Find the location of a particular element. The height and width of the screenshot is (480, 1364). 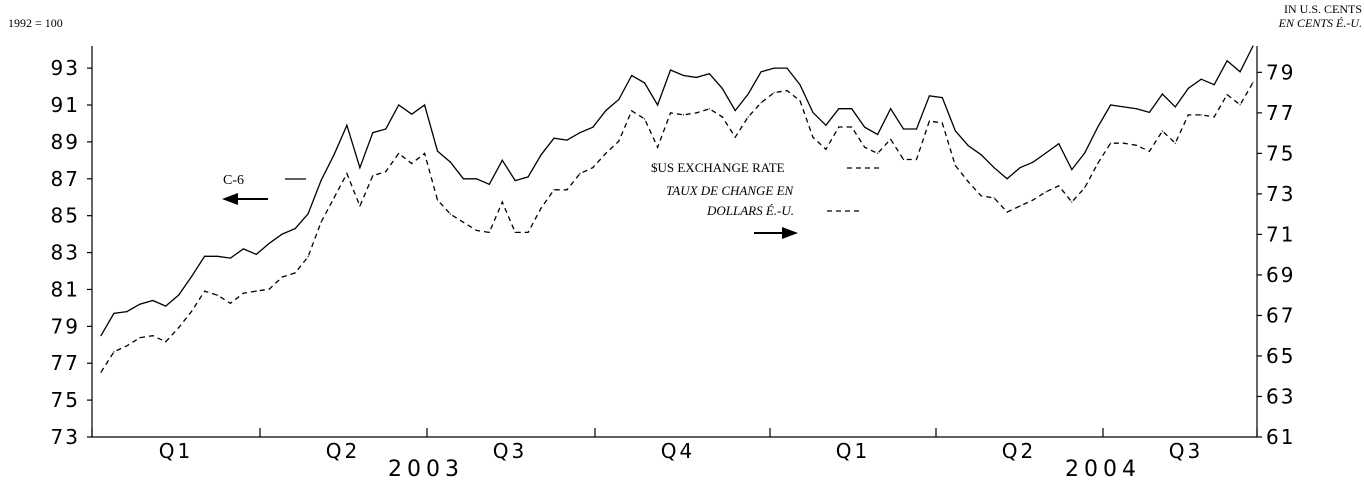

quarter-label-1: Q1 is located at coordinates (176, 451).